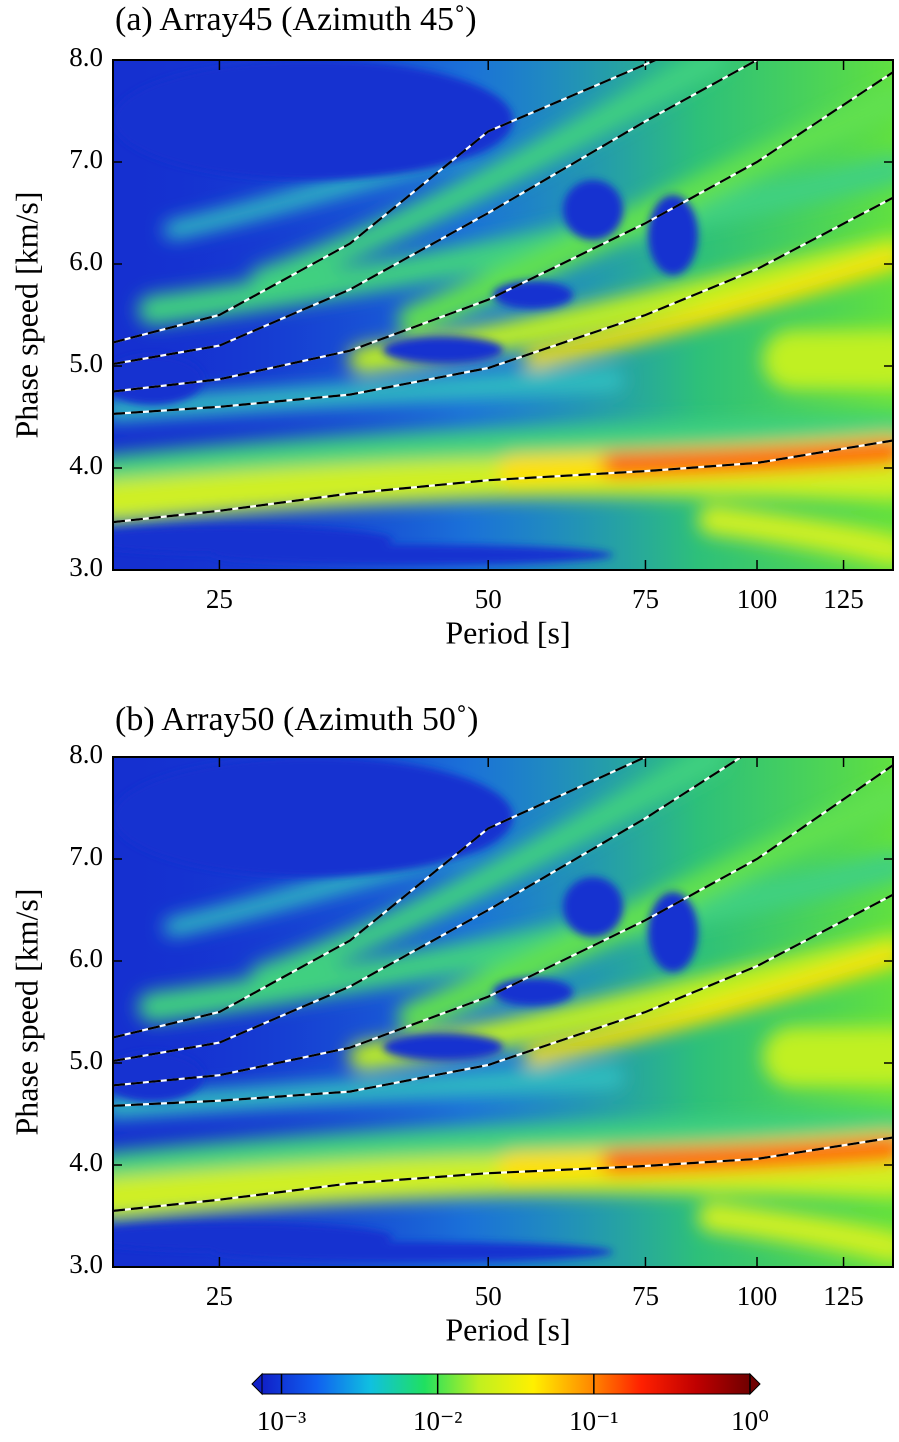 The image size is (899, 1442). I want to click on colorbar, so click(506, 1384).